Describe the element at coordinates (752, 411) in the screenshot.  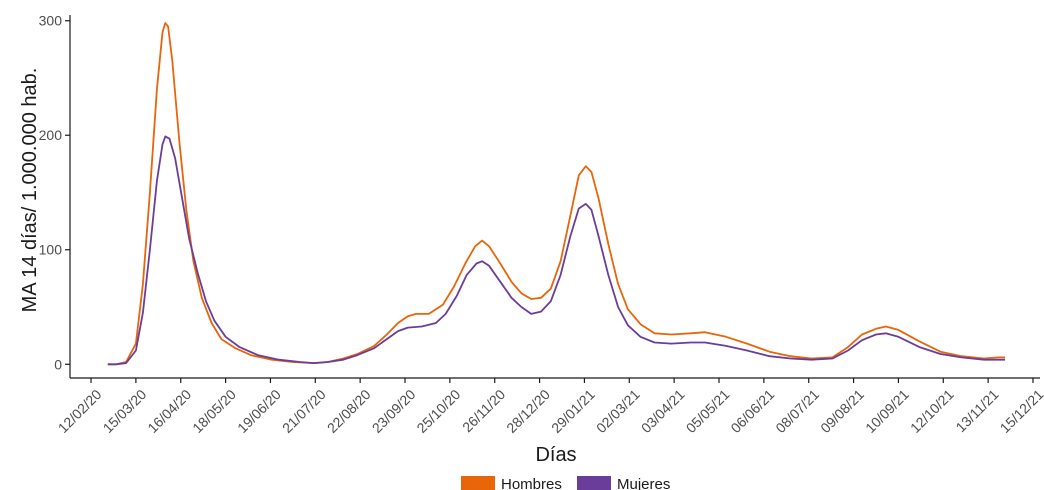
I see `x-tick-label: 06/06/21` at that location.